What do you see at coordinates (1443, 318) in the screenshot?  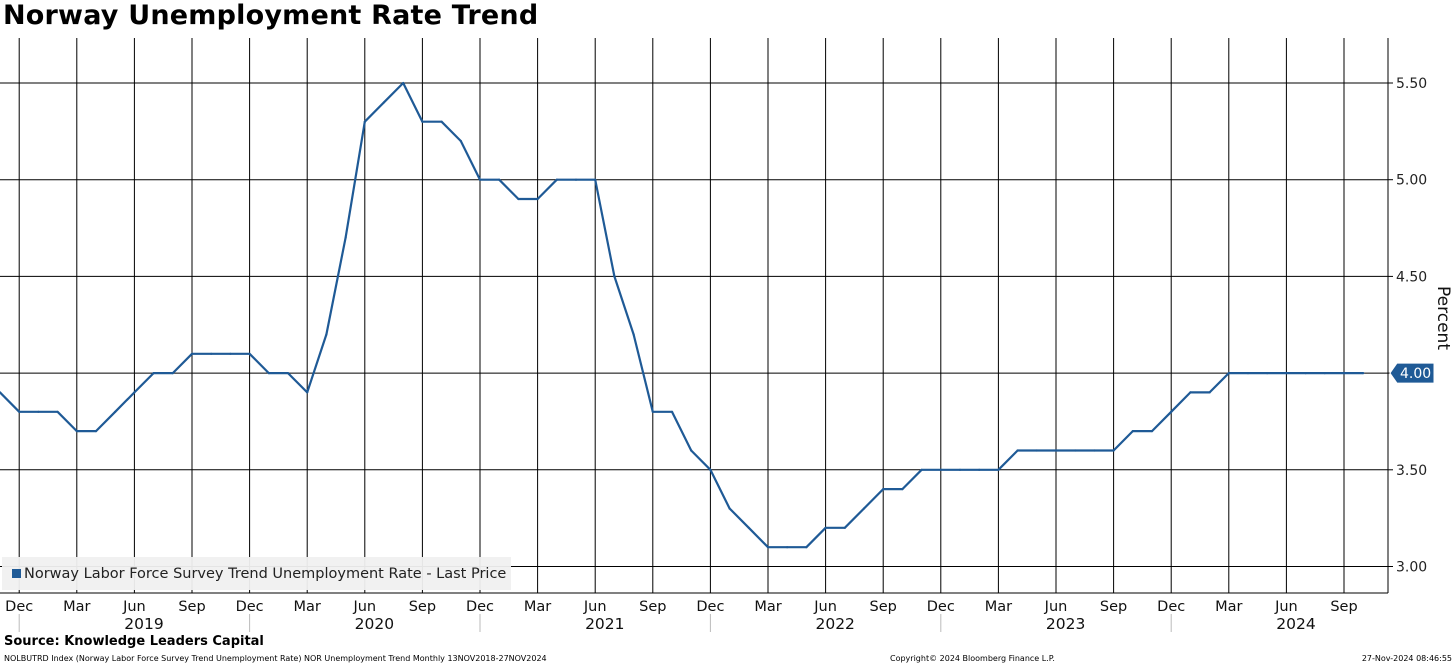 I see `y-axis-label: Percent` at bounding box center [1443, 318].